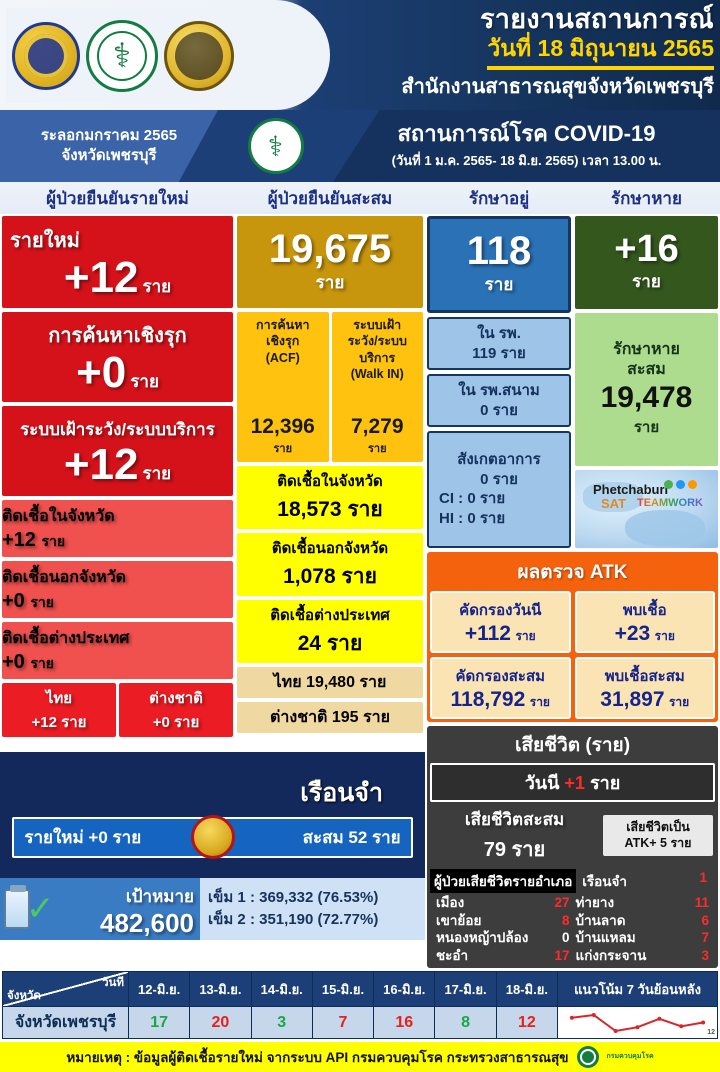  What do you see at coordinates (643, 956) in the screenshot?
I see `district-row: แก่งกระจาน 3` at bounding box center [643, 956].